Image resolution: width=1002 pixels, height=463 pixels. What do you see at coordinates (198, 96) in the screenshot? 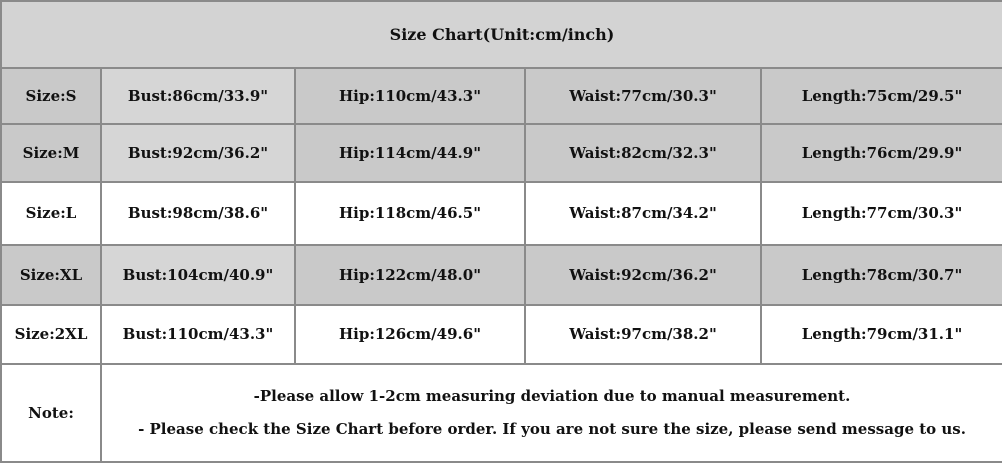
I see `bust-cell: Bust:86cm/33.9"` at bounding box center [198, 96].